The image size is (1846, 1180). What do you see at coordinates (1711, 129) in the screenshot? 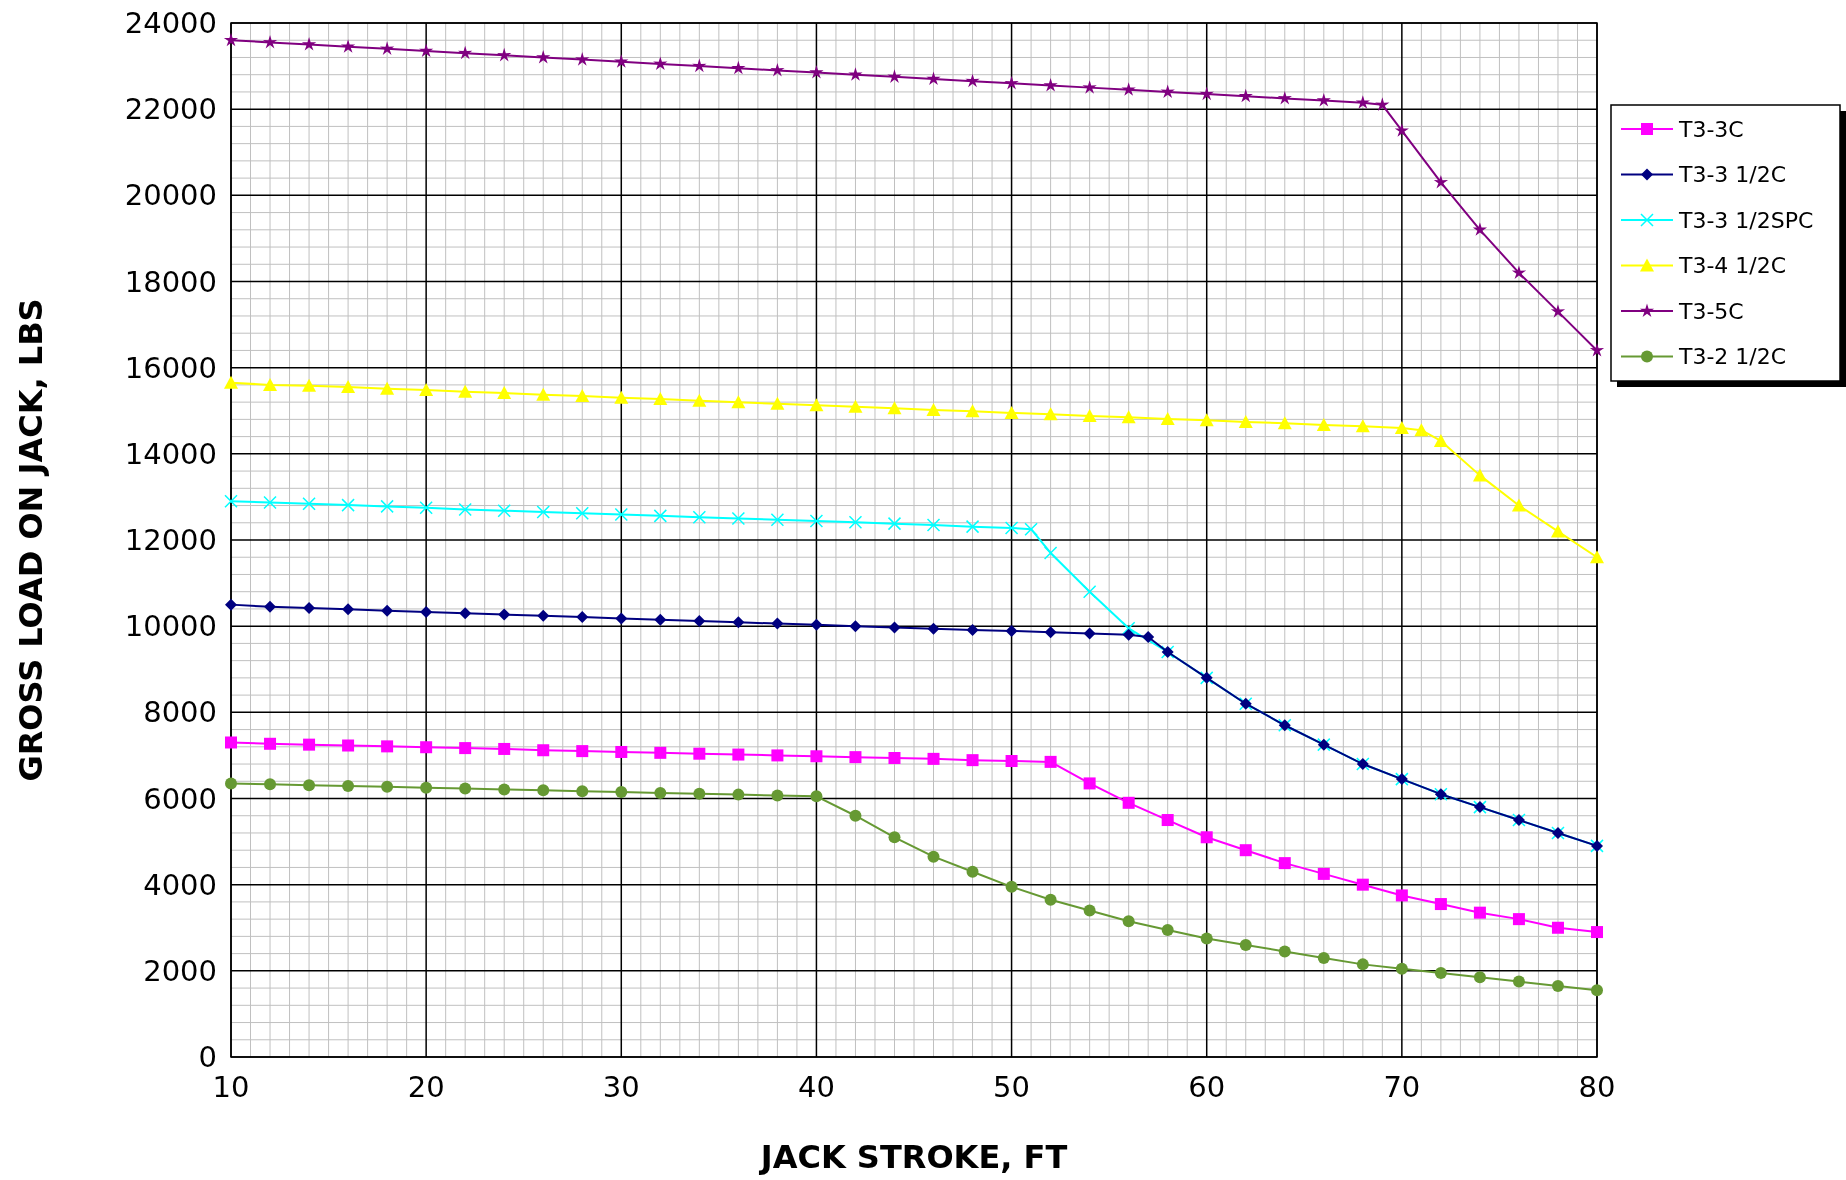
I see `legend-label: T3-3C` at bounding box center [1711, 129].